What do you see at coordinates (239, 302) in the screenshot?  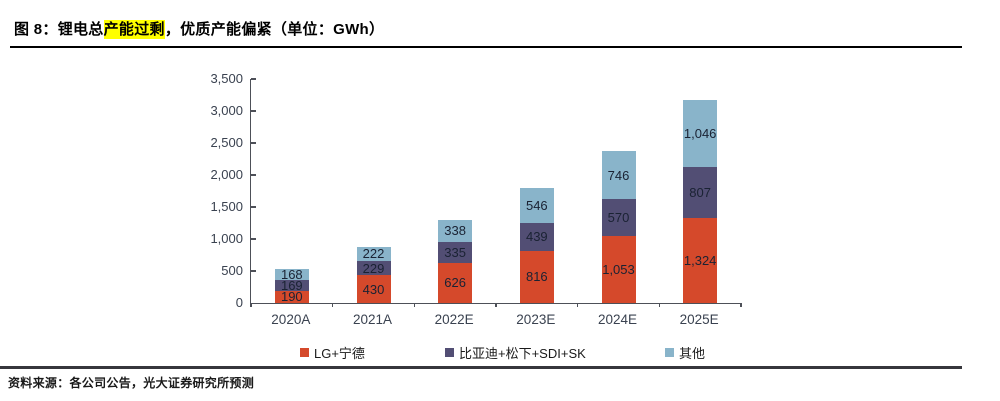 I see `y-axis-tick-label: 0` at bounding box center [239, 302].